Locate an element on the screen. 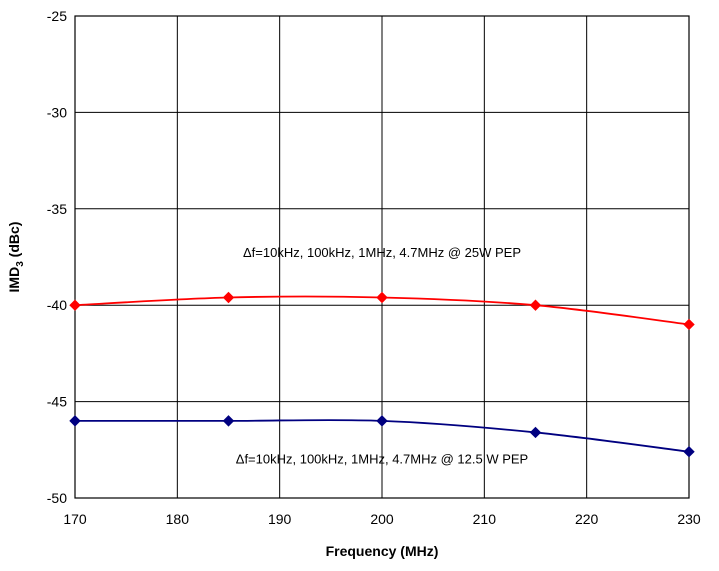  x-tick-label: 220 is located at coordinates (587, 519).